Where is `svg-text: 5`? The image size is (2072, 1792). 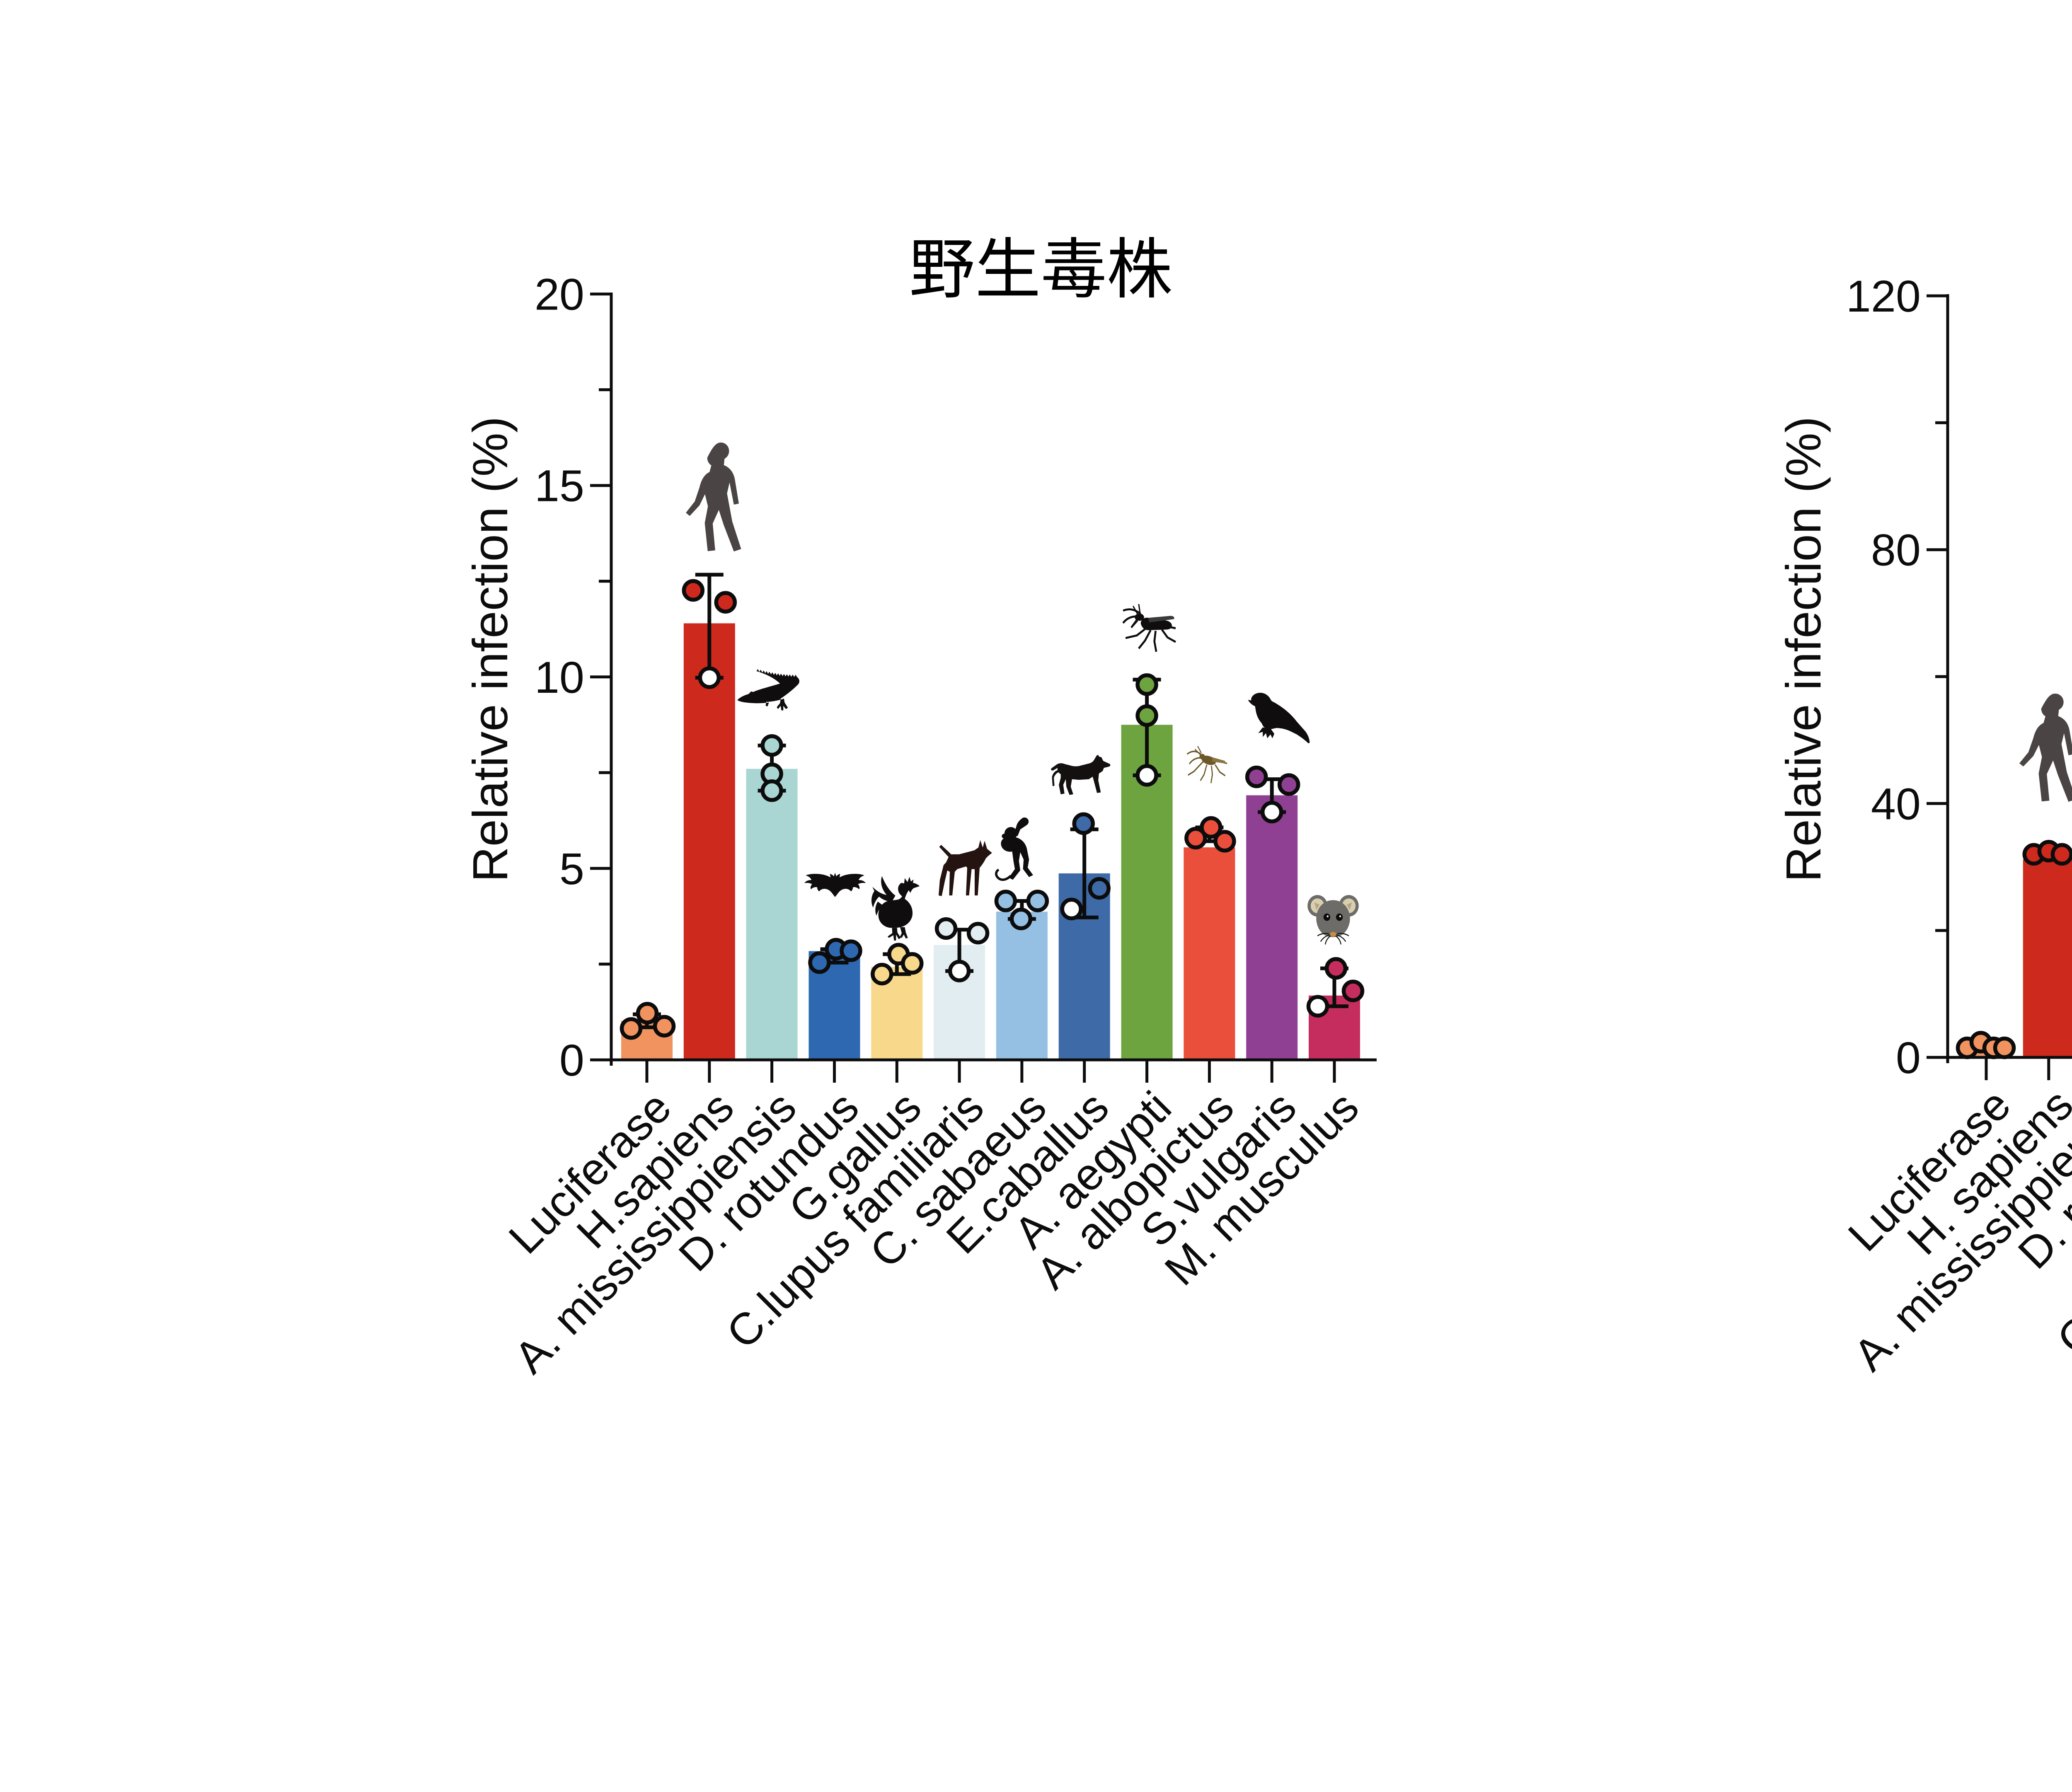
svg-text: 5 is located at coordinates (571, 869).